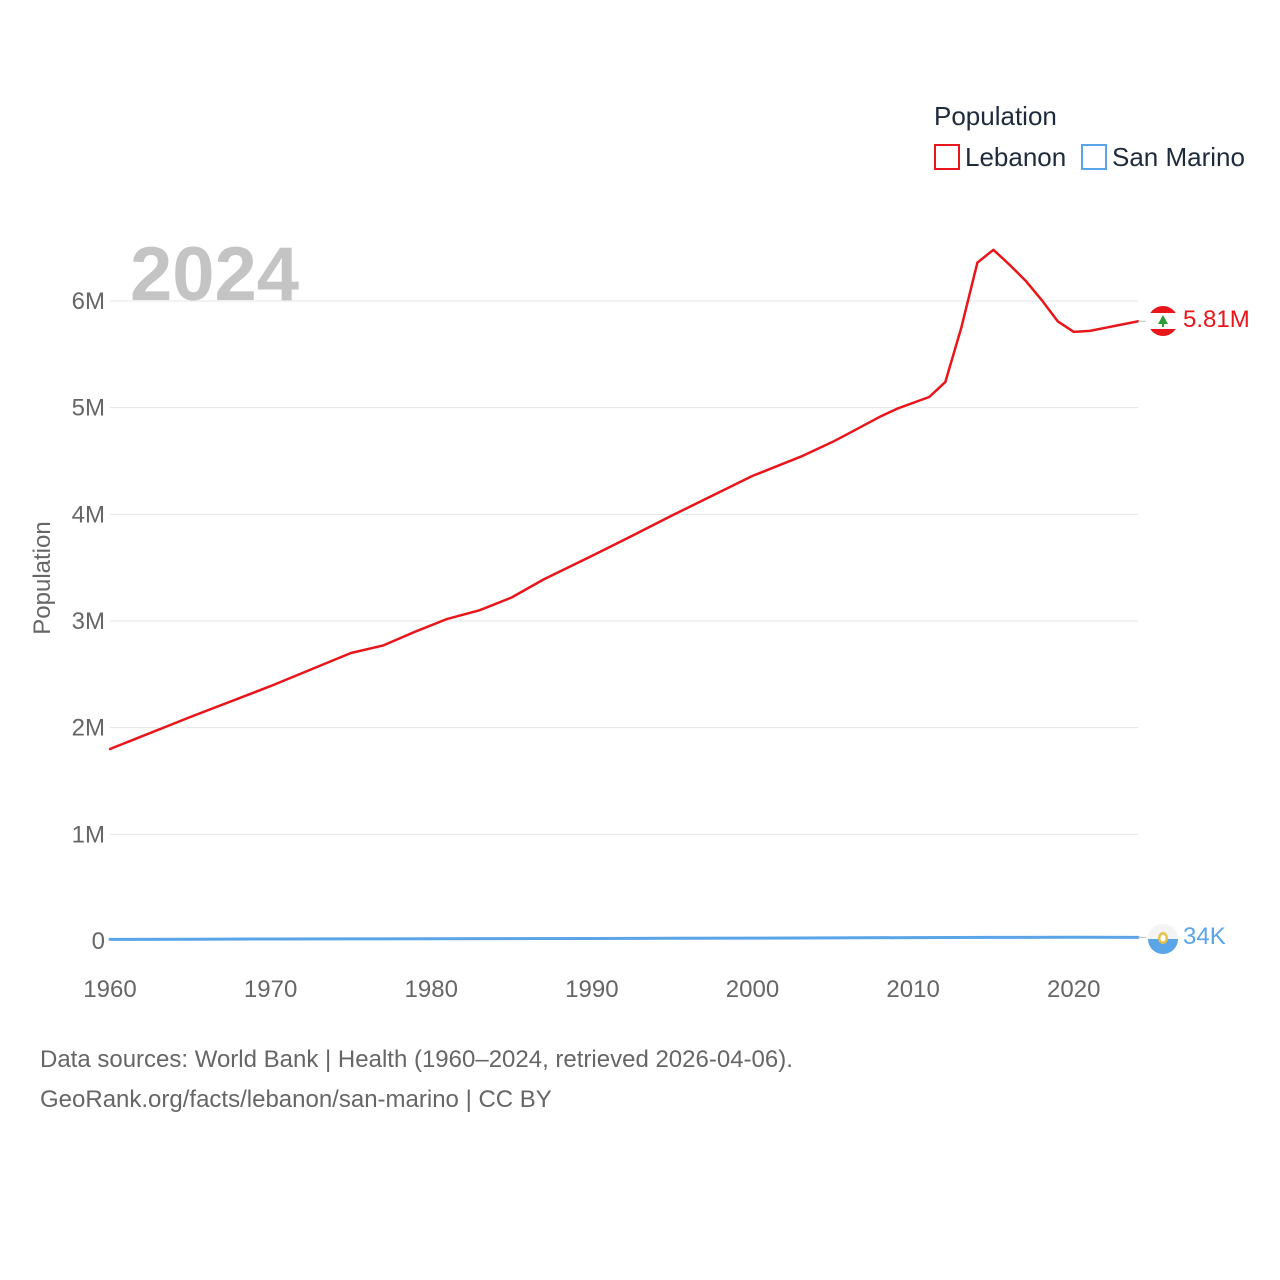 The width and height of the screenshot is (1280, 1280). Describe the element at coordinates (1204, 936) in the screenshot. I see `end-label-san-marino: 34K` at that location.